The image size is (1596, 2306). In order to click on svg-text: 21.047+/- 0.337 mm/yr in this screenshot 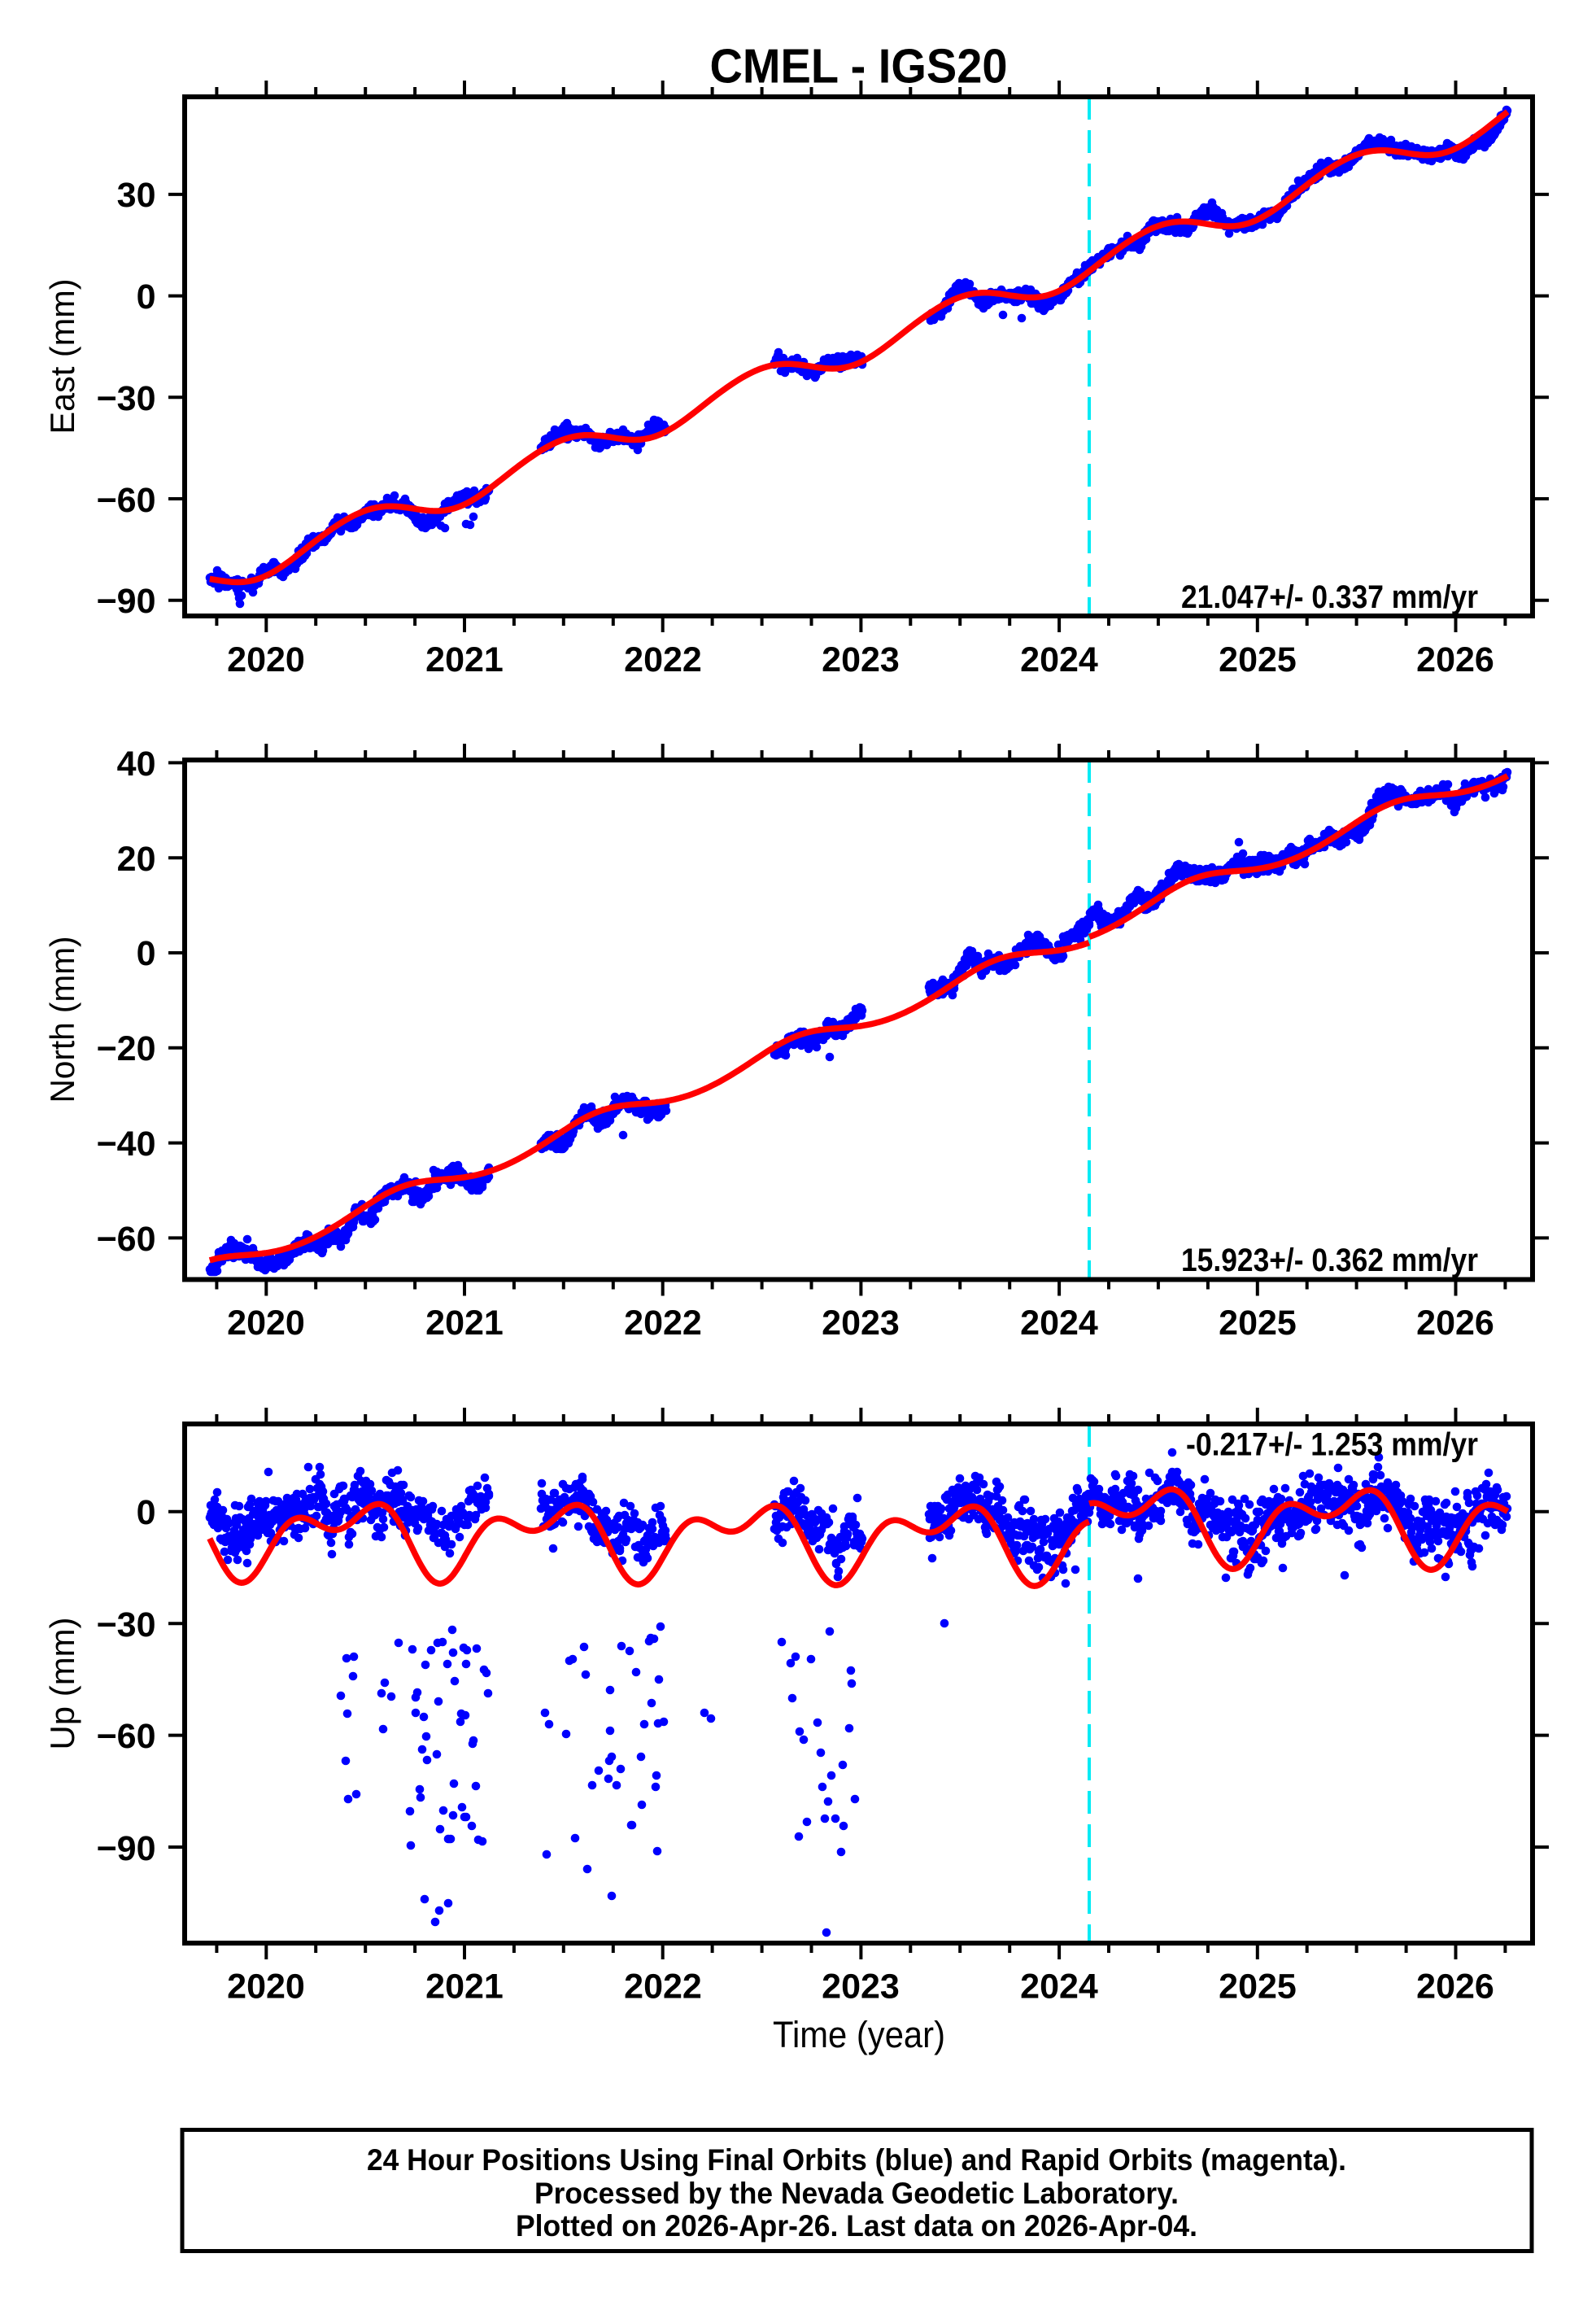, I will do `click(1329, 597)`.